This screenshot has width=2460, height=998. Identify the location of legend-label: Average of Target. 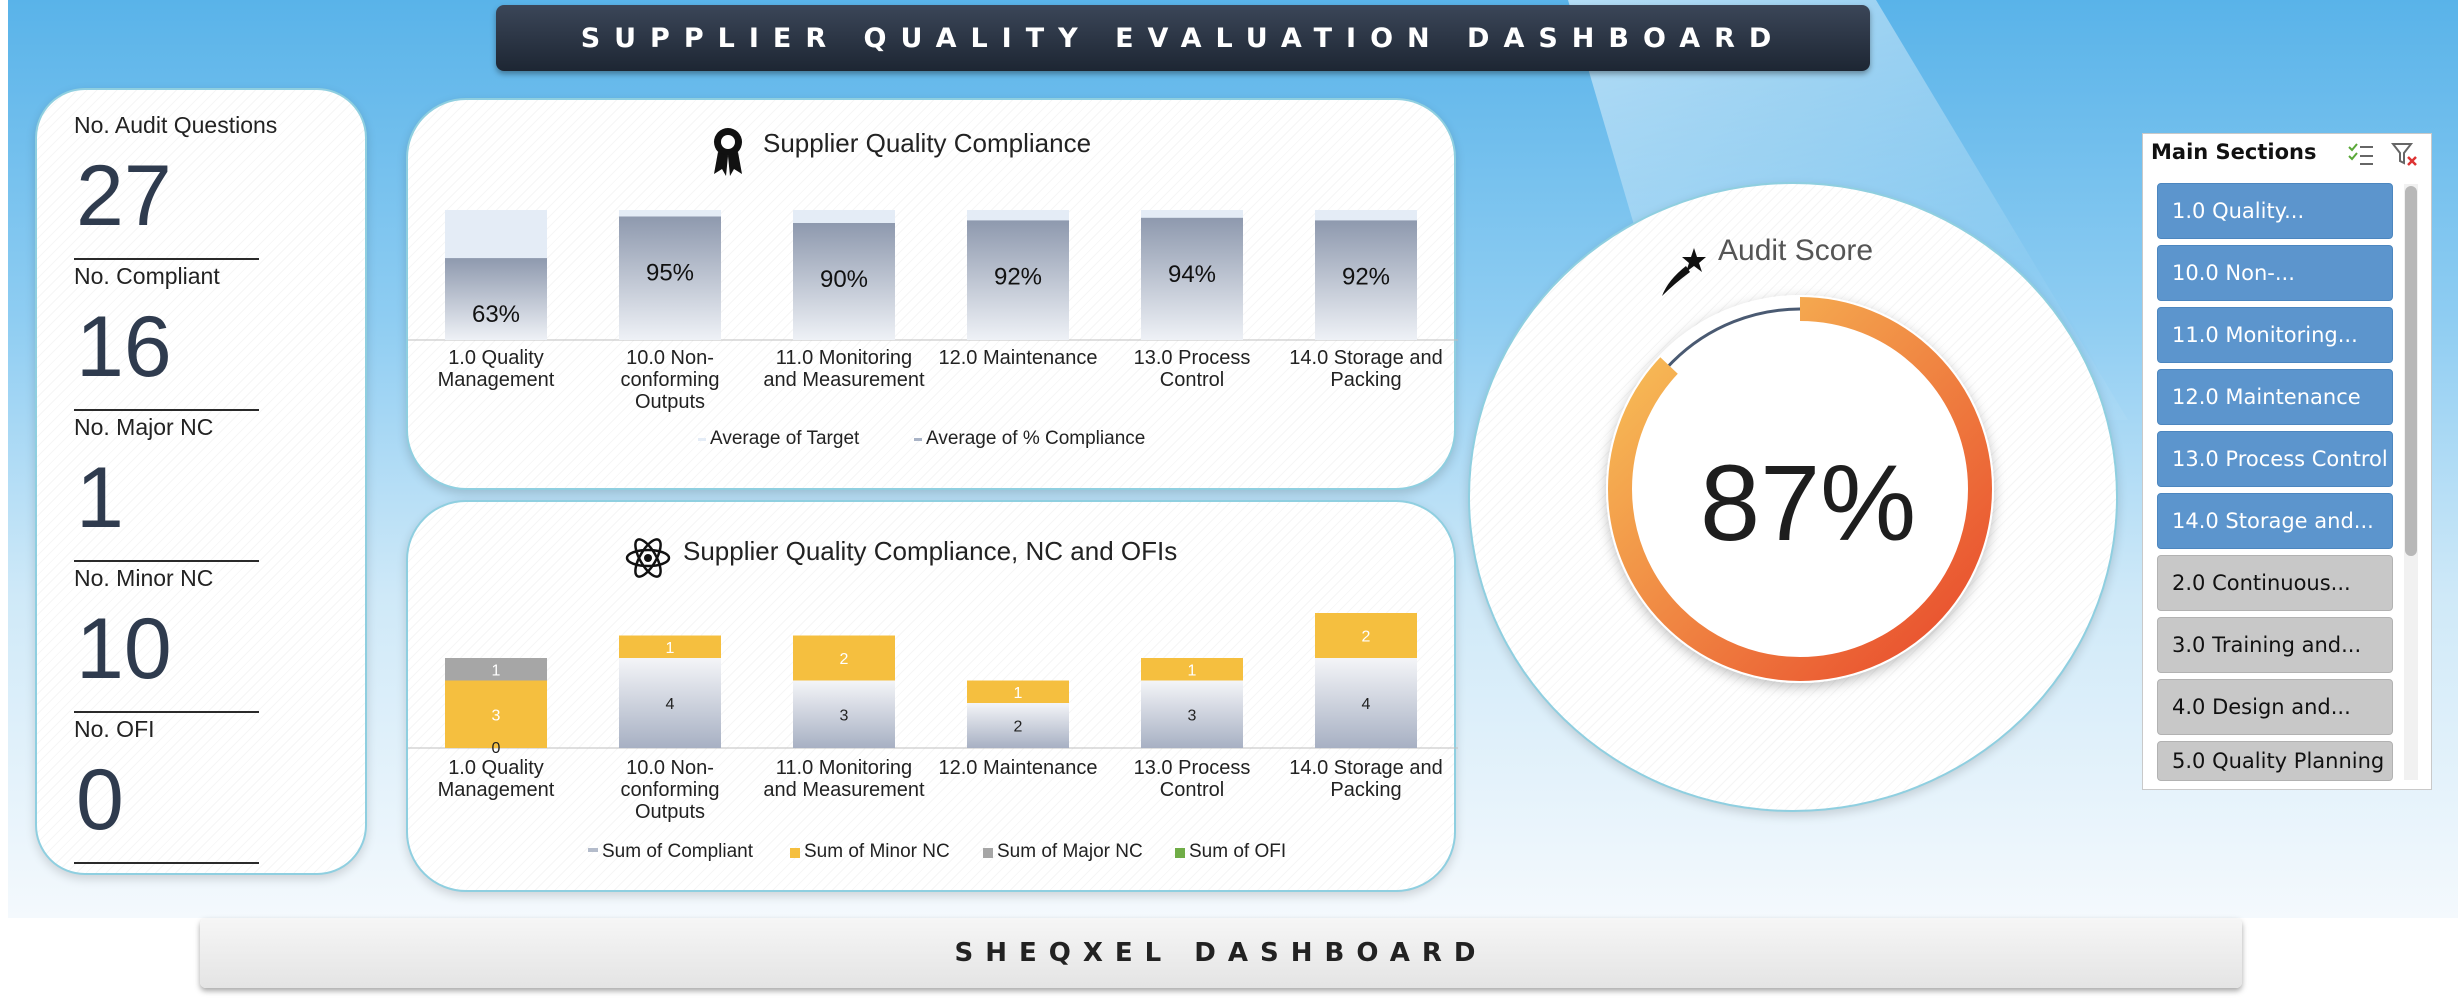
(785, 438).